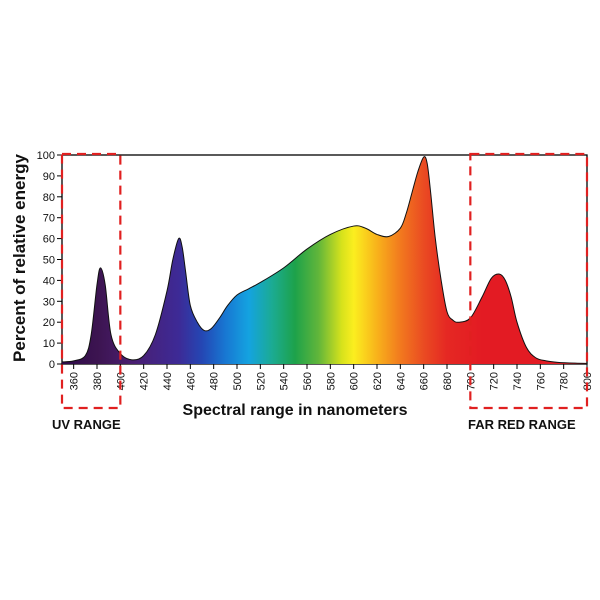 The image size is (600, 600). What do you see at coordinates (46, 156) in the screenshot?
I see `y-tick-label: 100` at bounding box center [46, 156].